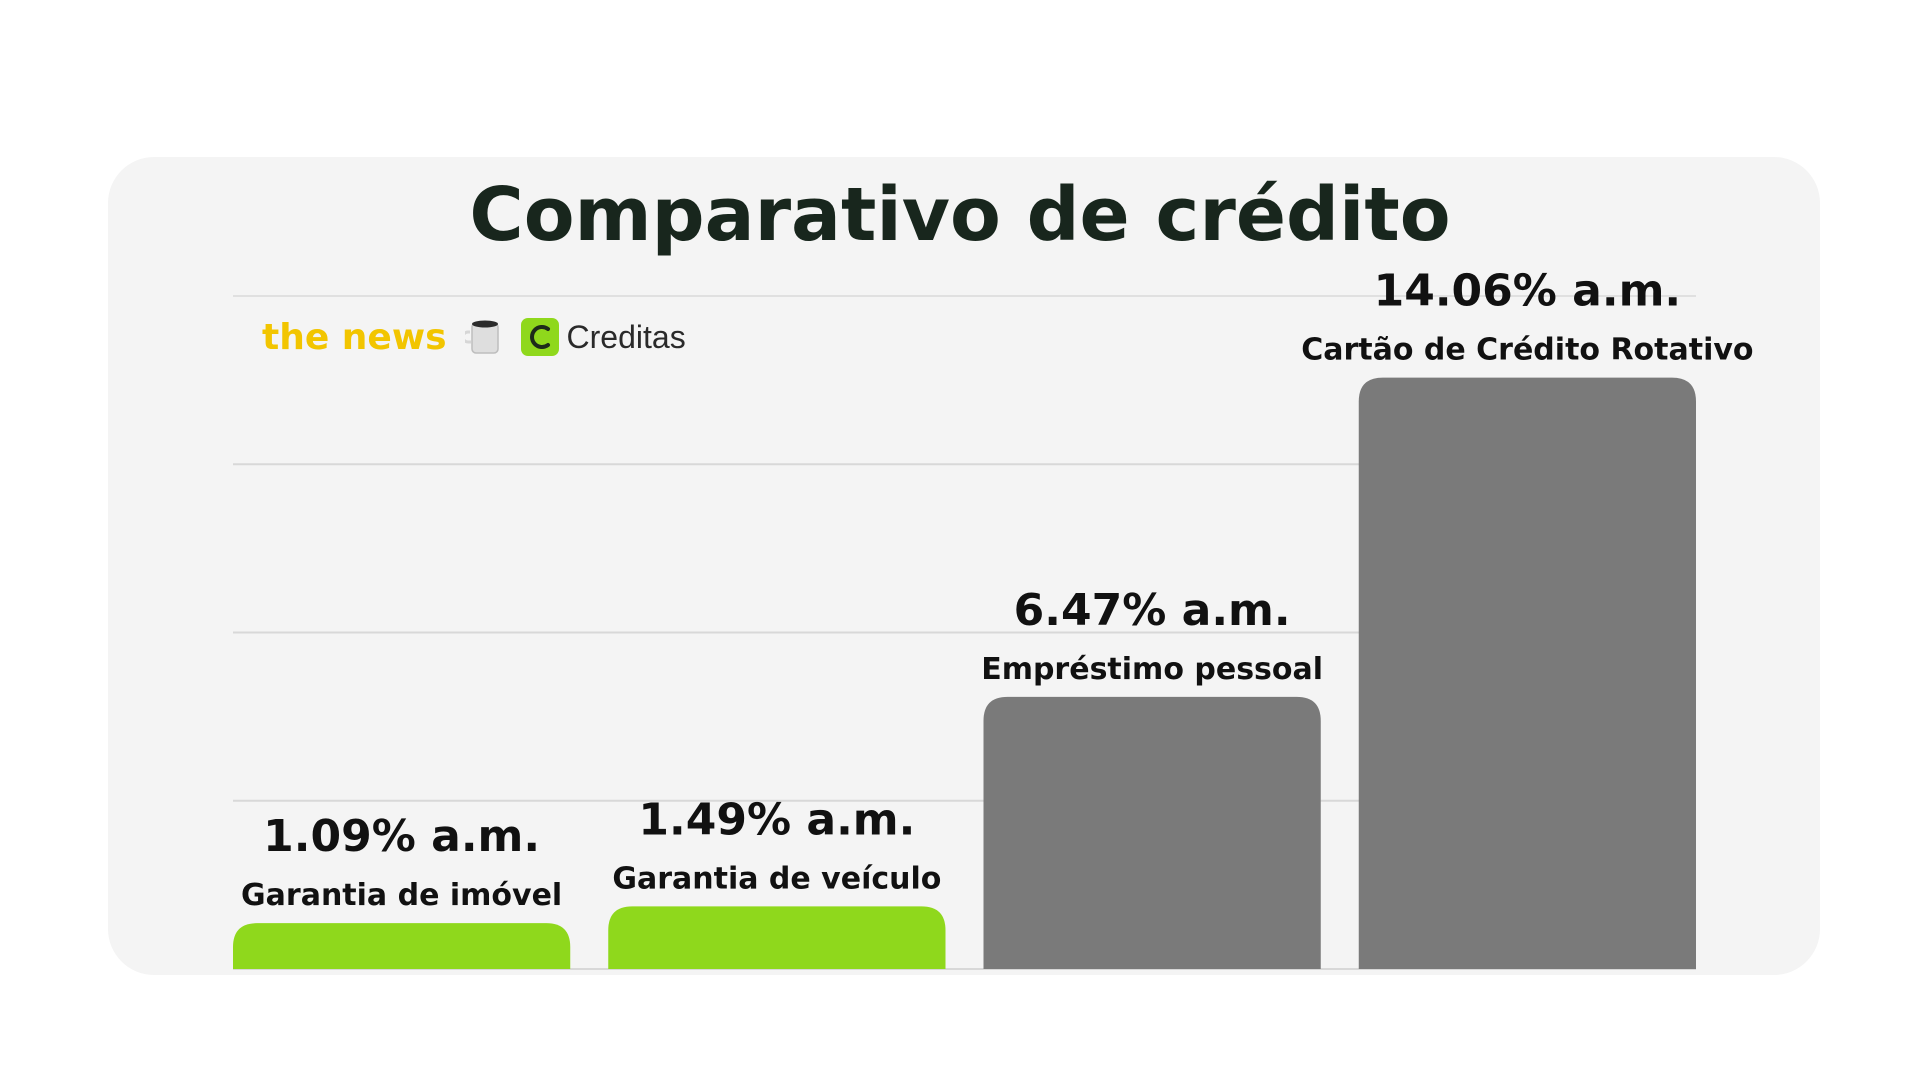 This screenshot has width=1920, height=1080. I want to click on value-label-2: 1.49% a.m., so click(776, 819).